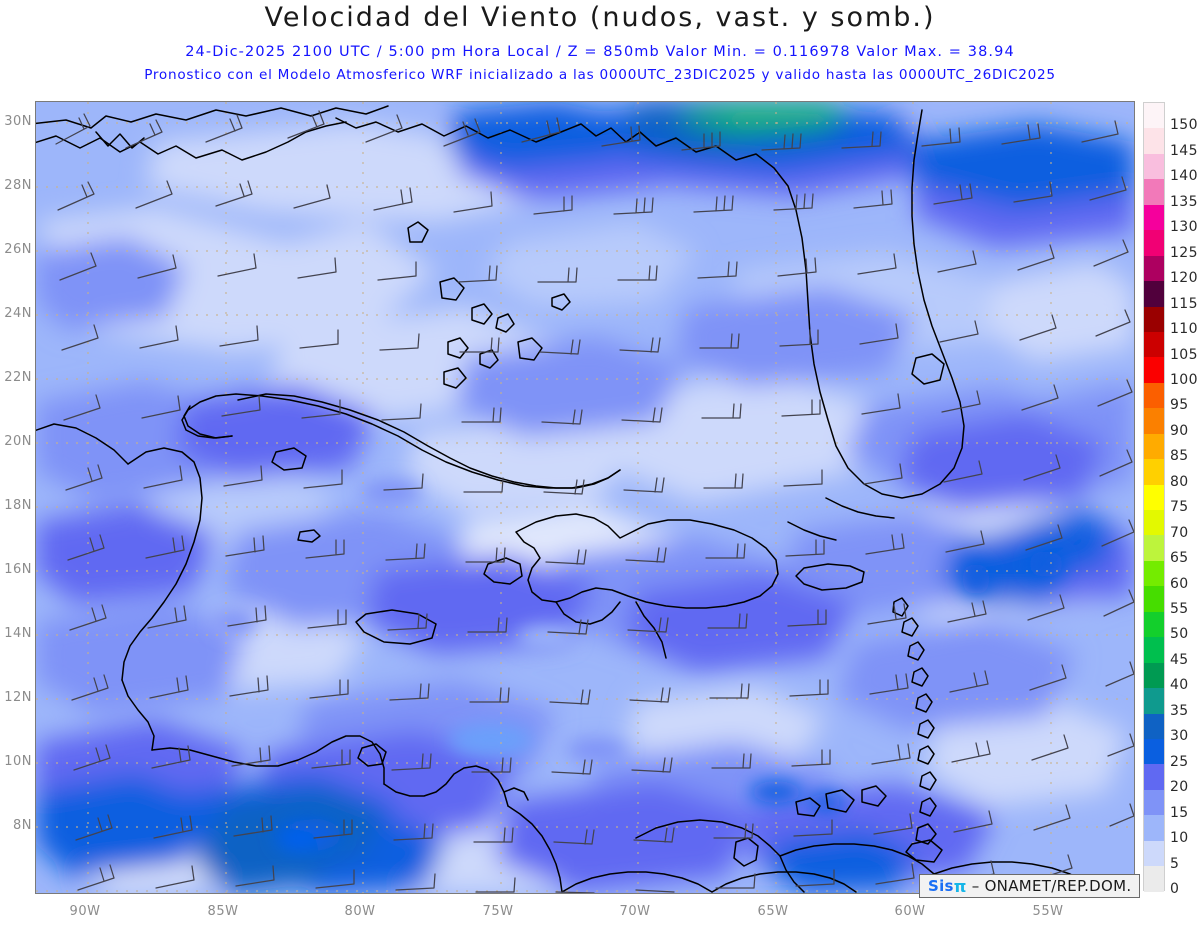  I want to click on colorbar-tick-25: 25, so click(1179, 761).